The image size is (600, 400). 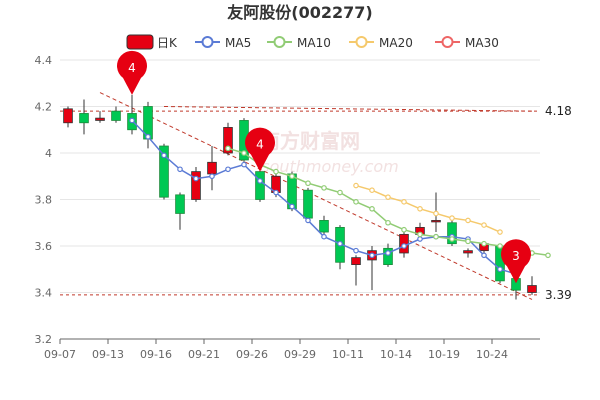 I want to click on x-tick-label: 10-11, so click(x=348, y=354).